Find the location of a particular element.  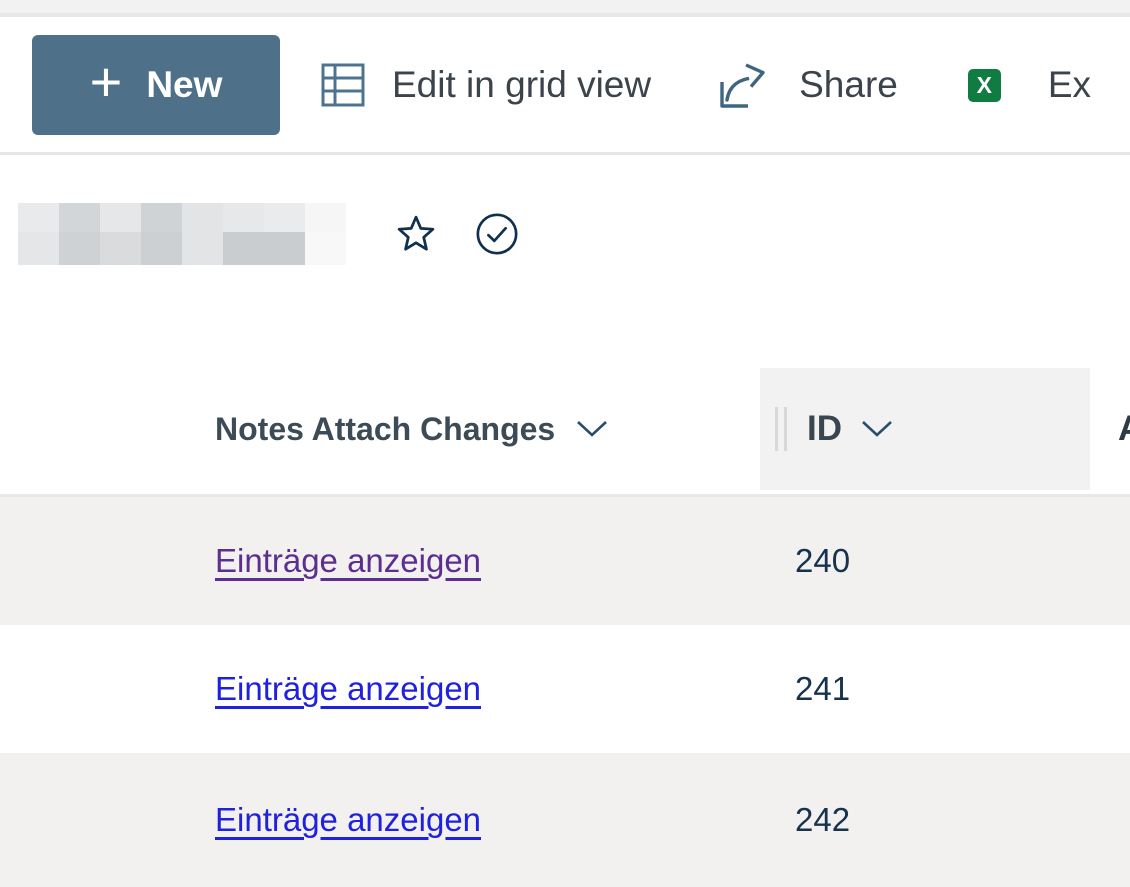

column-label: ID is located at coordinates (824, 428).